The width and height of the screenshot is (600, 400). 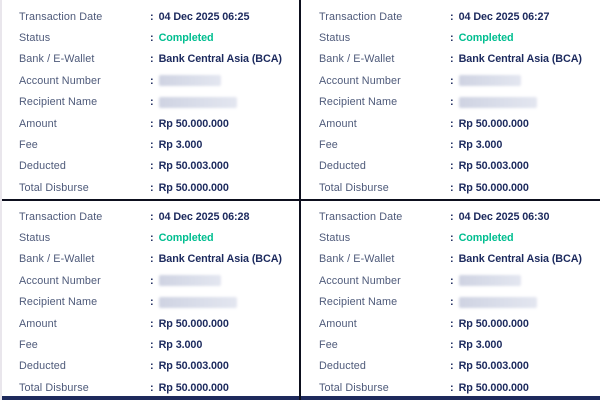 I want to click on detail-row-total-disburse: Total Disburse: Rp 50.000.000, so click(x=159, y=387).